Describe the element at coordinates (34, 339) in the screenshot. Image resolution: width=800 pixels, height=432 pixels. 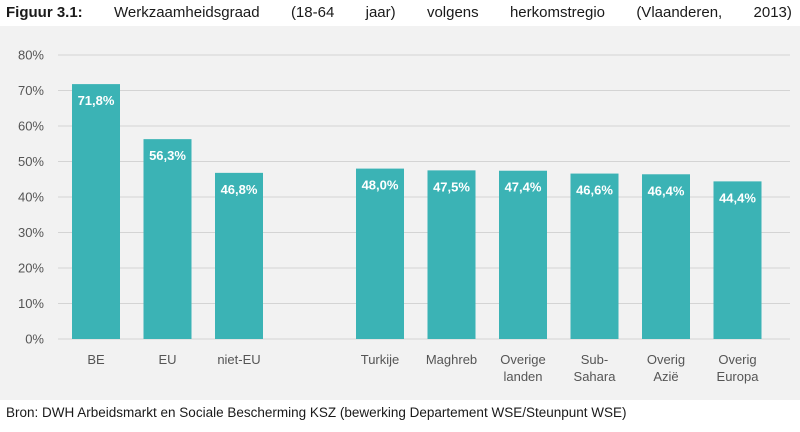
I see `y-tick-label: 0%` at that location.